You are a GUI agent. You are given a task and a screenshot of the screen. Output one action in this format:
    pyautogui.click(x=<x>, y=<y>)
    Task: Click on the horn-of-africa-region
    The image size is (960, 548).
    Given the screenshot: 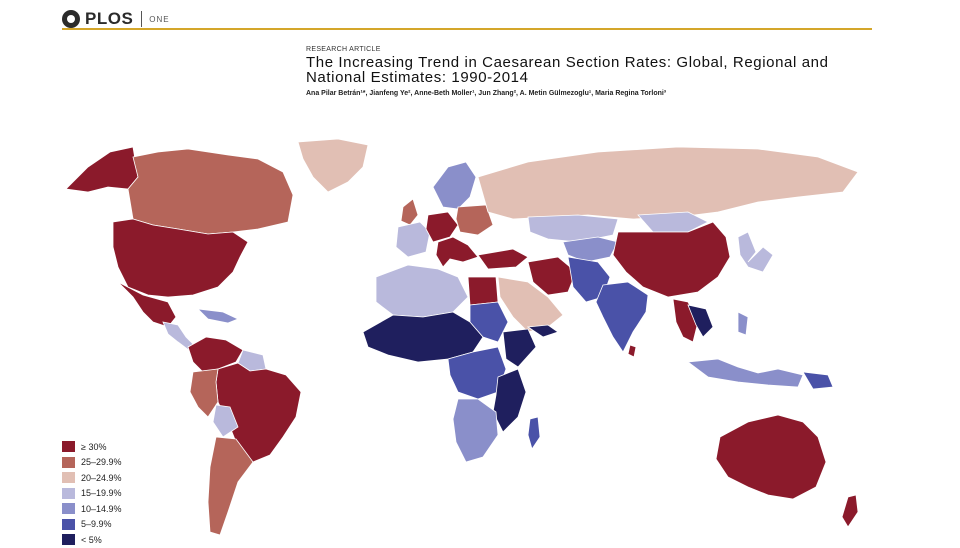 What is the action you would take?
    pyautogui.click(x=519, y=348)
    